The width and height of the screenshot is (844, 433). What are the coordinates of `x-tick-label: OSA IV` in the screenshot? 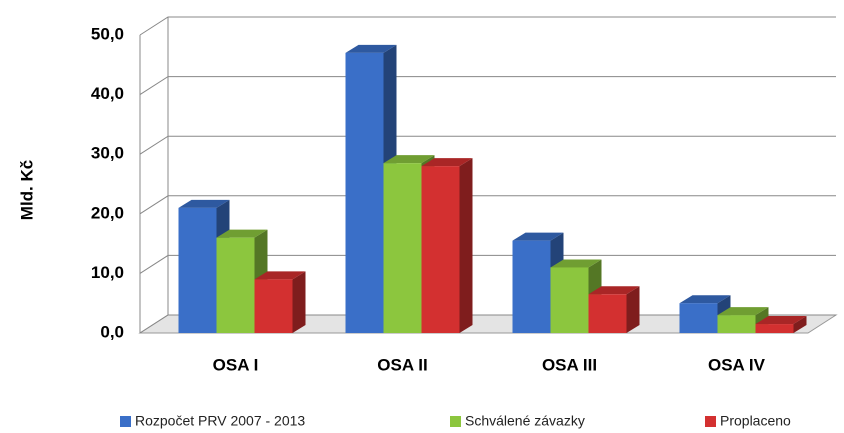 It's located at (737, 364).